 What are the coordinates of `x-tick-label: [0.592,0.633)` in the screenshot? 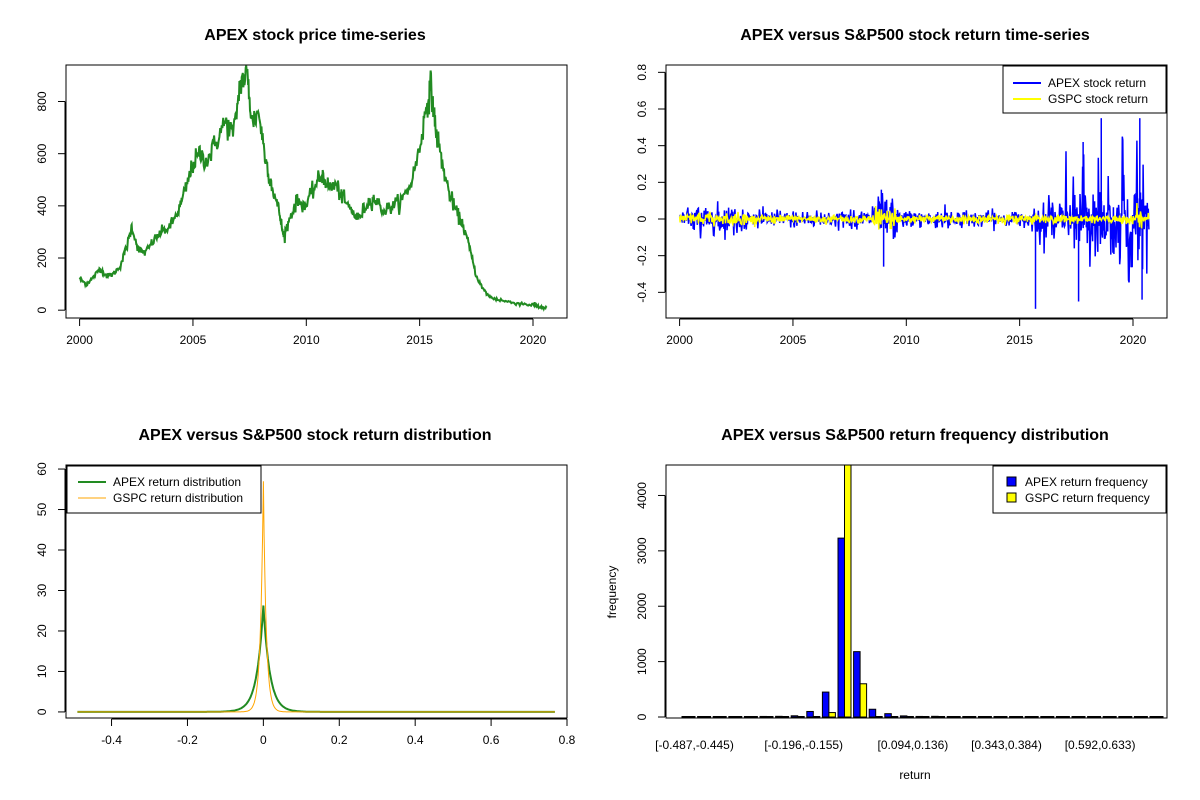 It's located at (1100, 745).